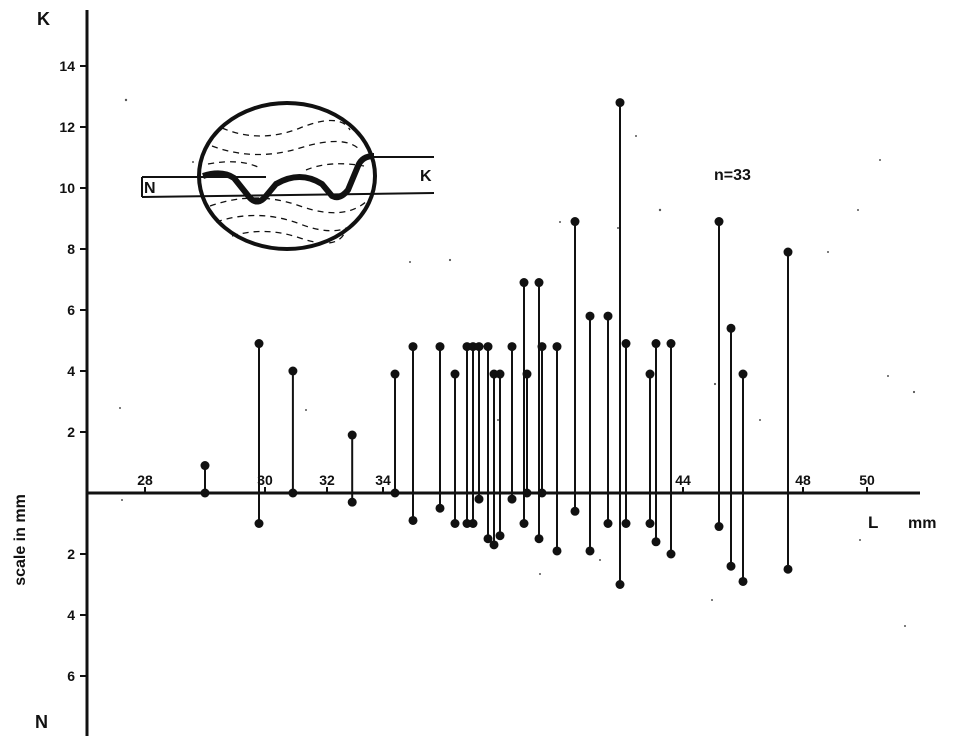 This screenshot has width=953, height=736. Describe the element at coordinates (732, 175) in the screenshot. I see `sample-size-label: n=33` at that location.